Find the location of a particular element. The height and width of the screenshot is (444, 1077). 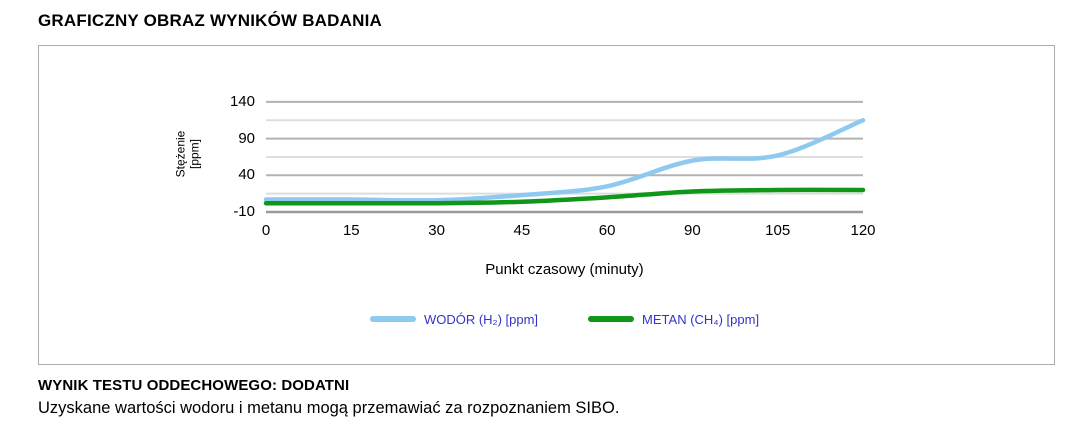

x-tick-labels: 0 15 30 45 60 90 105 120 is located at coordinates (569, 231).